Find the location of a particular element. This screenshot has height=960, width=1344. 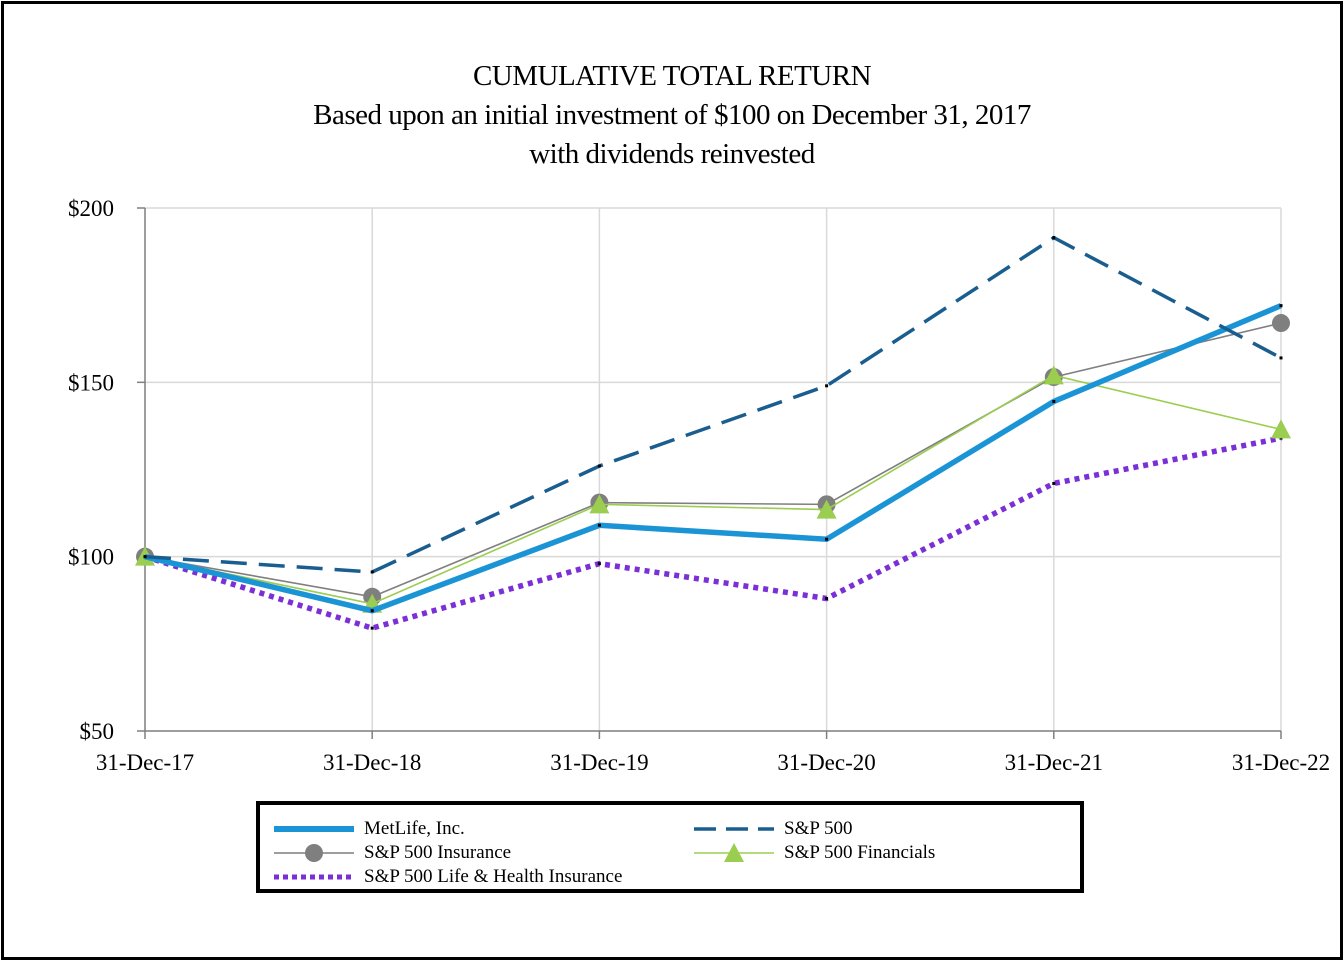

legend-swatch-sp500-life-health is located at coordinates (314, 877).